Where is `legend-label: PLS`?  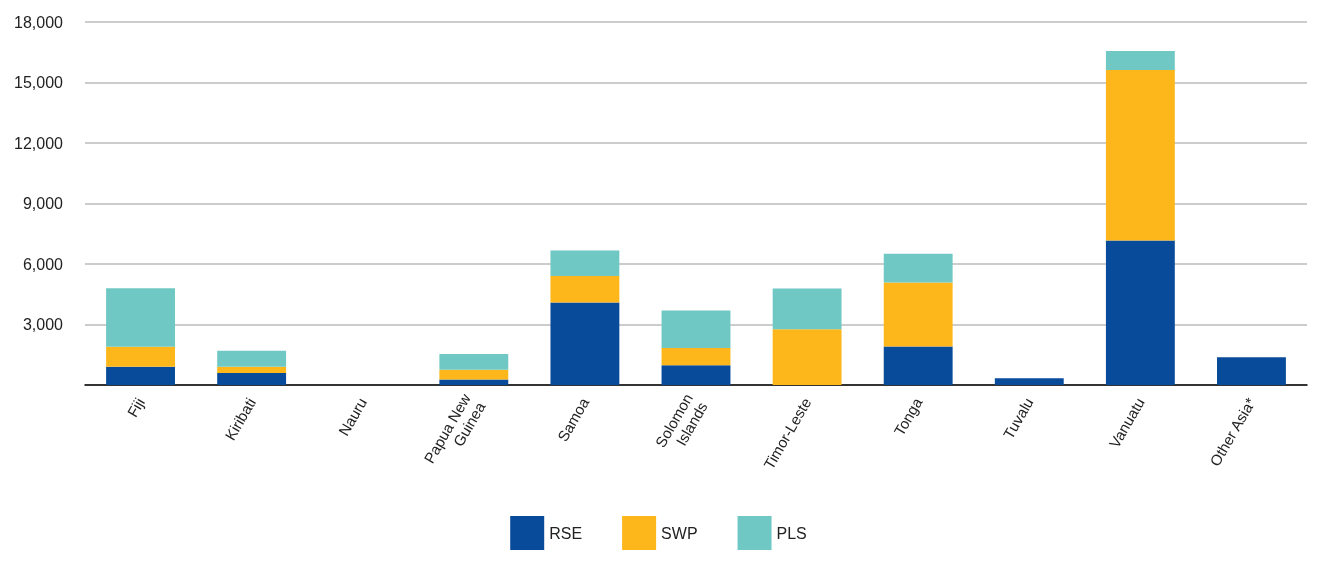
legend-label: PLS is located at coordinates (791, 533).